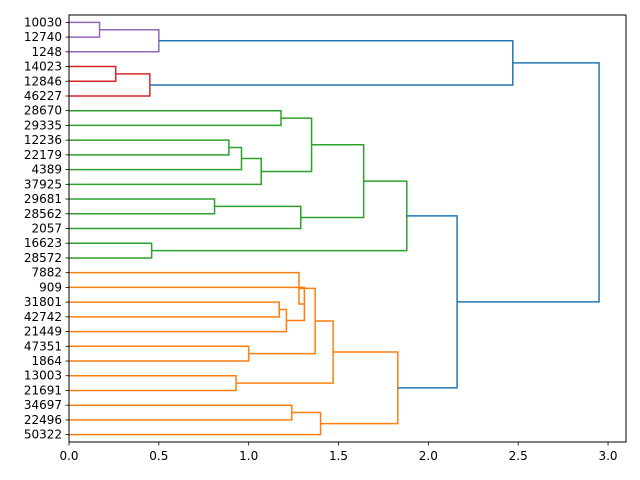 This screenshot has height=480, width=640. I want to click on leaf-label: 22496, so click(43, 420).